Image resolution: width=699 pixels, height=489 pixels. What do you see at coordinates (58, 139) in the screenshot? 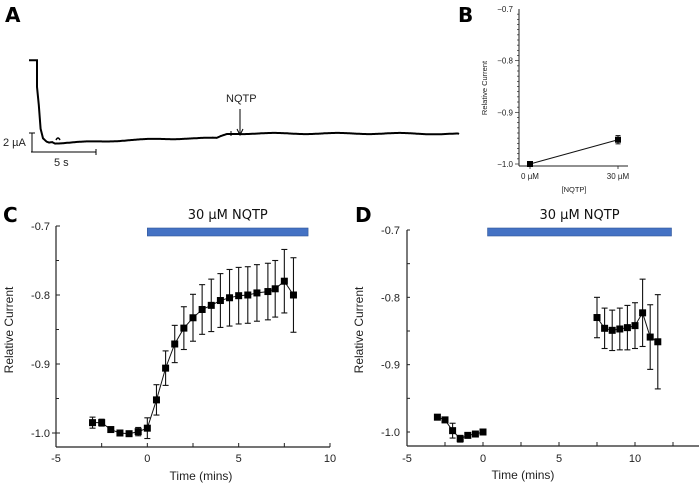
I see `trace-artifact` at bounding box center [58, 139].